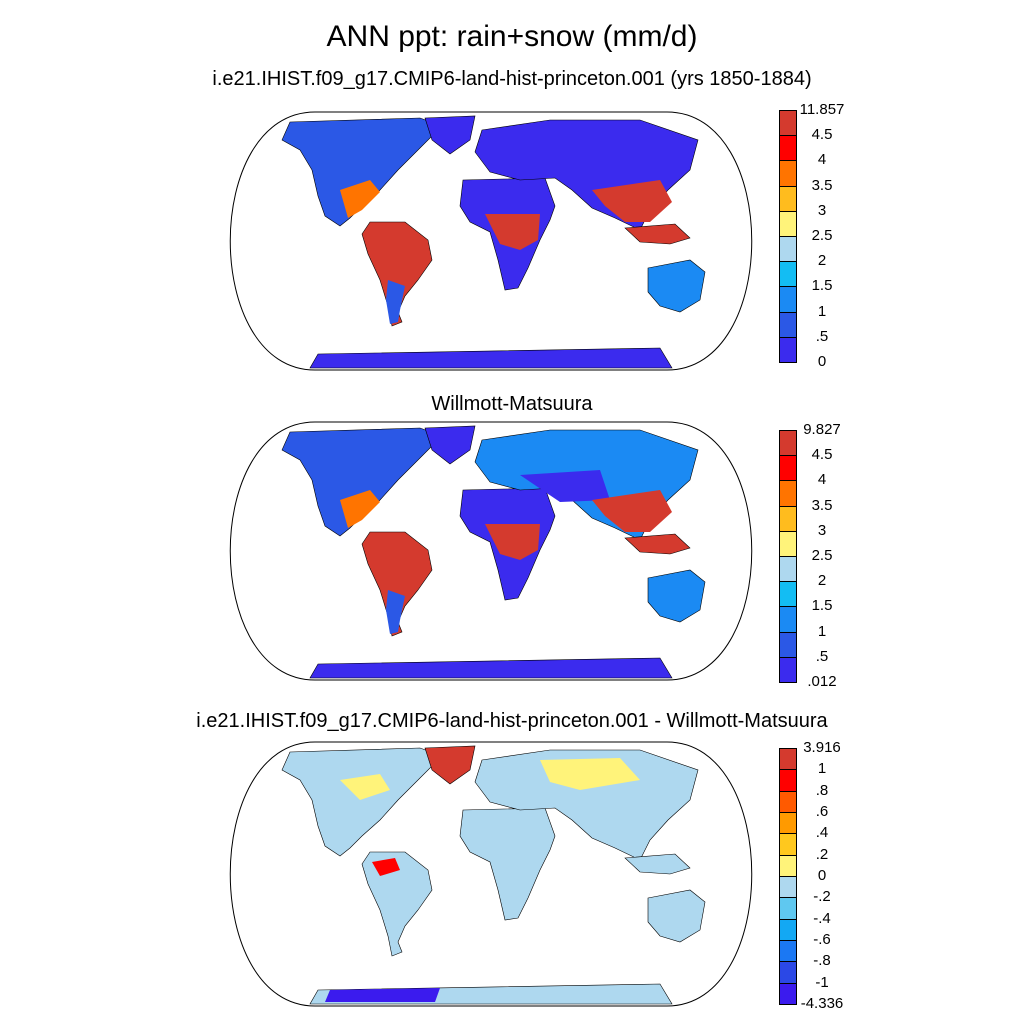 The image size is (1024, 1024). I want to click on colorbar-label: 9.827, so click(822, 429).